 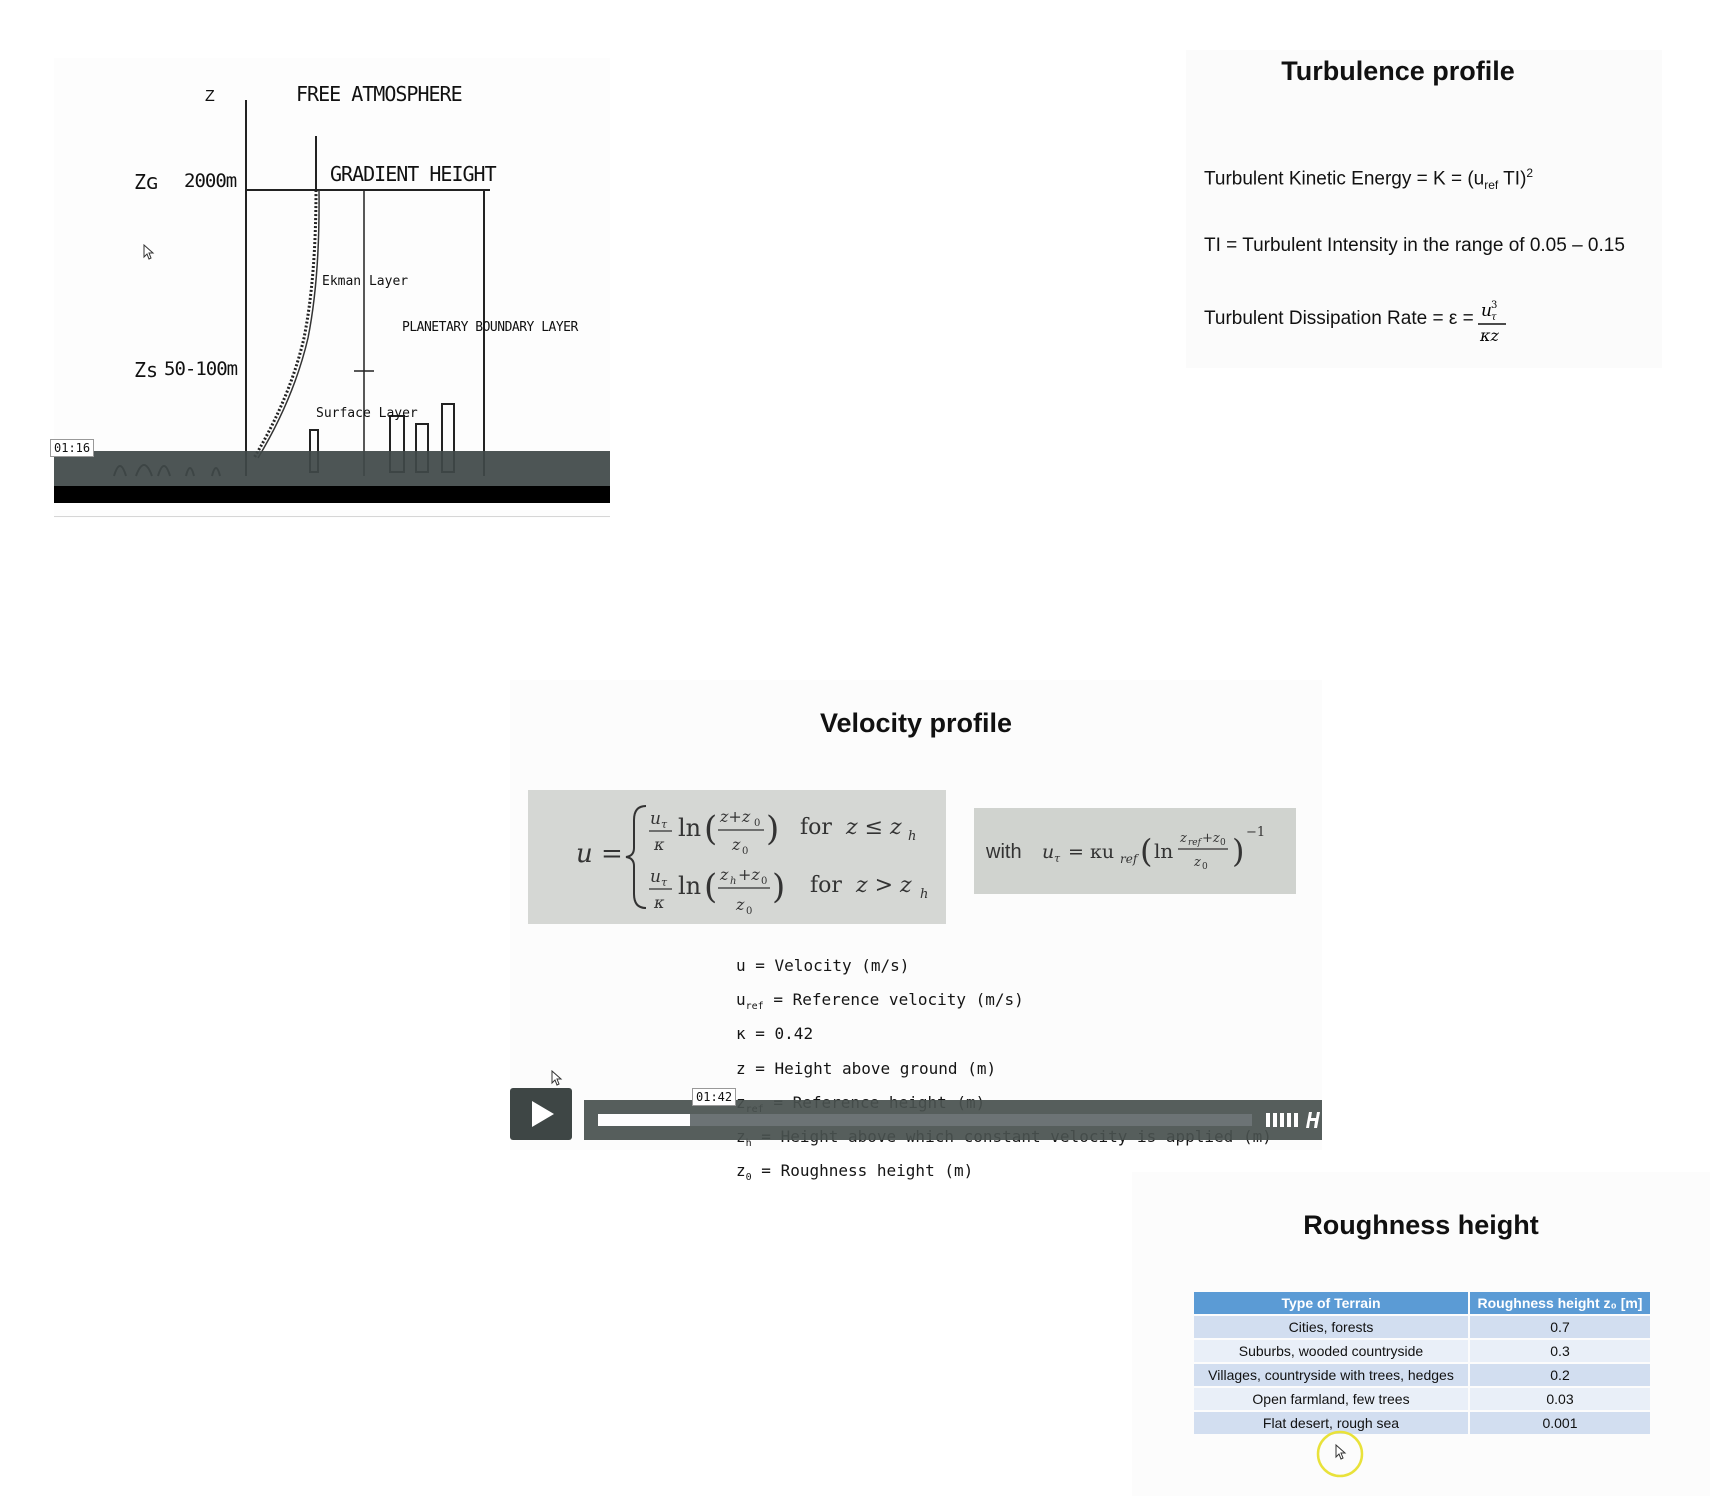 What do you see at coordinates (1489, 335) in the screenshot?
I see `svg-text: κz` at bounding box center [1489, 335].